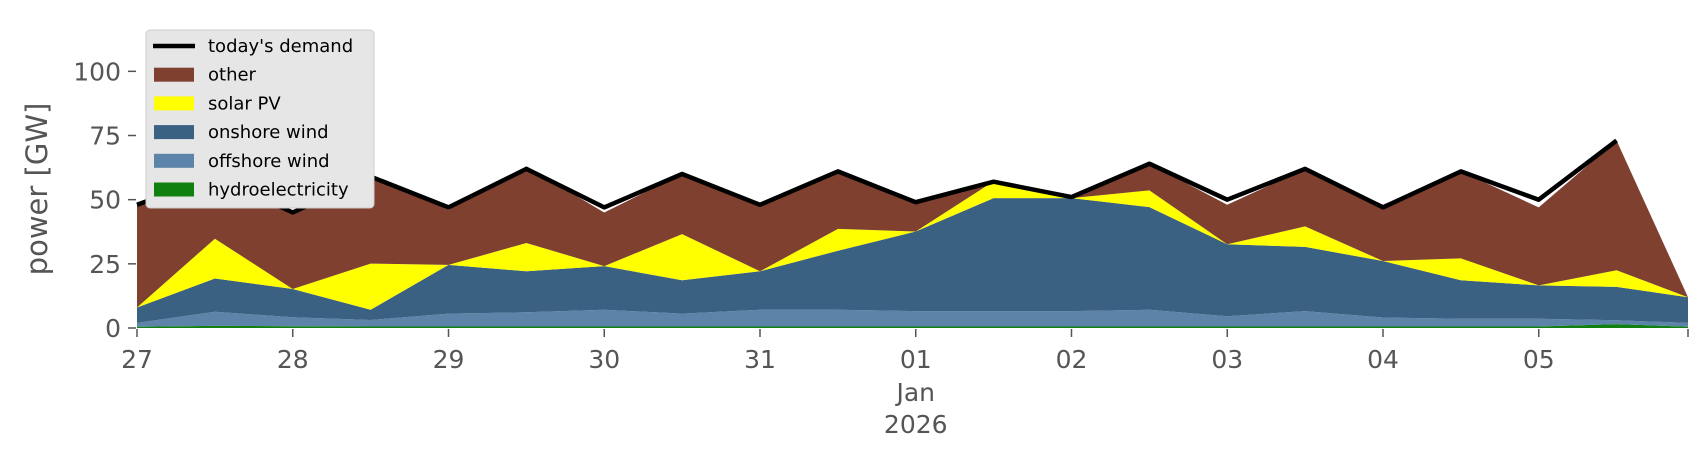  What do you see at coordinates (113, 328) in the screenshot?
I see `y-tick-label: 0` at bounding box center [113, 328].